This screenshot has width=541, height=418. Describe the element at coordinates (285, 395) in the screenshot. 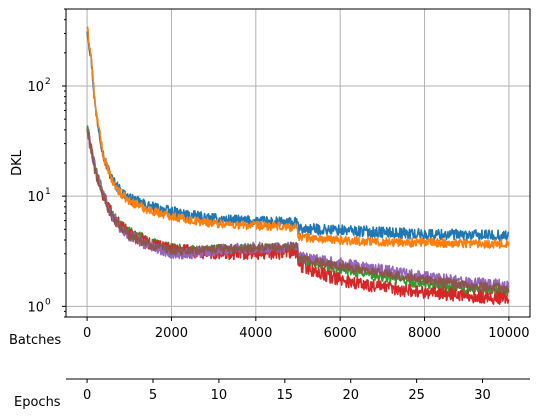

I see `secondary-x-tick-label: 15` at that location.